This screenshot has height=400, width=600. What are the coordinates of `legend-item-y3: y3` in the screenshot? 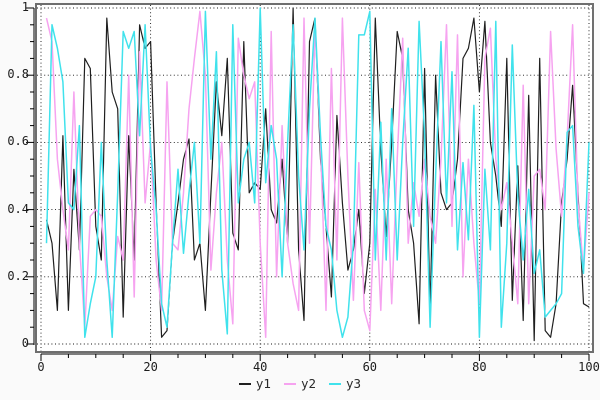 It's located at (345, 383).